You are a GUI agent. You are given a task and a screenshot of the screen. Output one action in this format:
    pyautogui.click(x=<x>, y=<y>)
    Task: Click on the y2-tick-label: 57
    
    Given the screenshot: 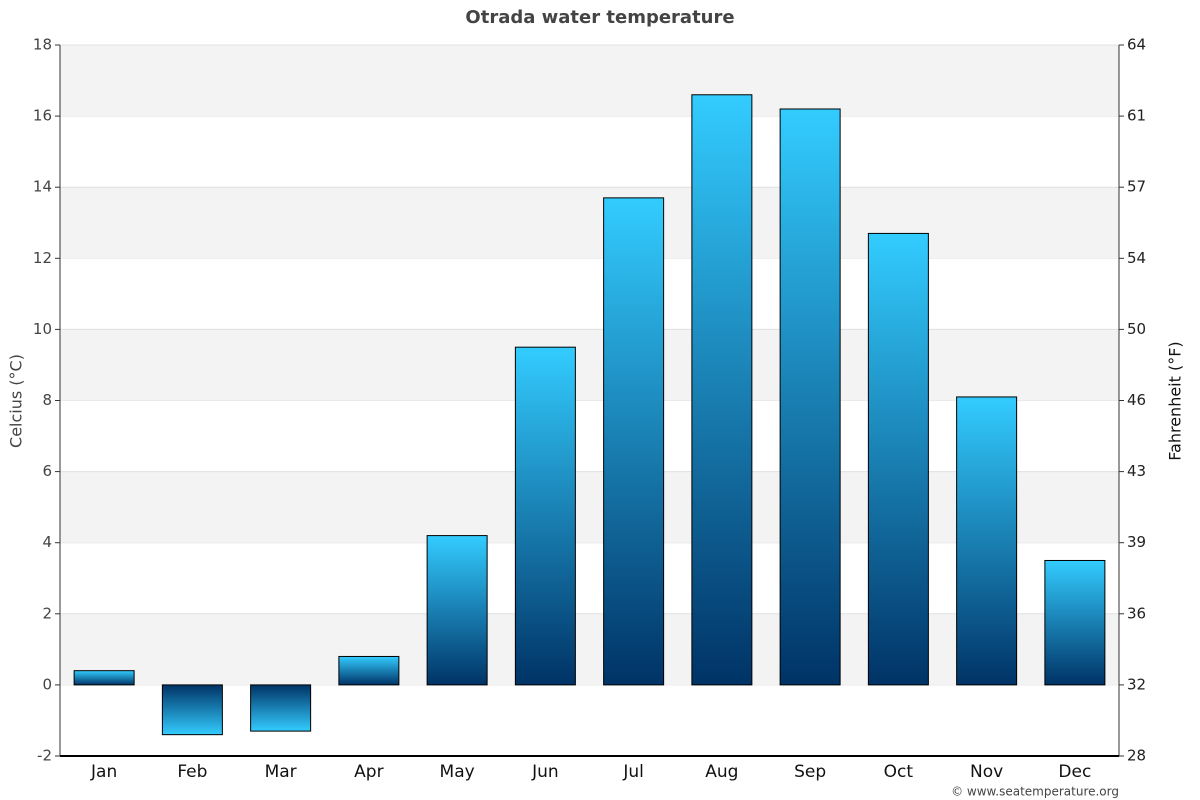 What is the action you would take?
    pyautogui.click(x=1136, y=187)
    